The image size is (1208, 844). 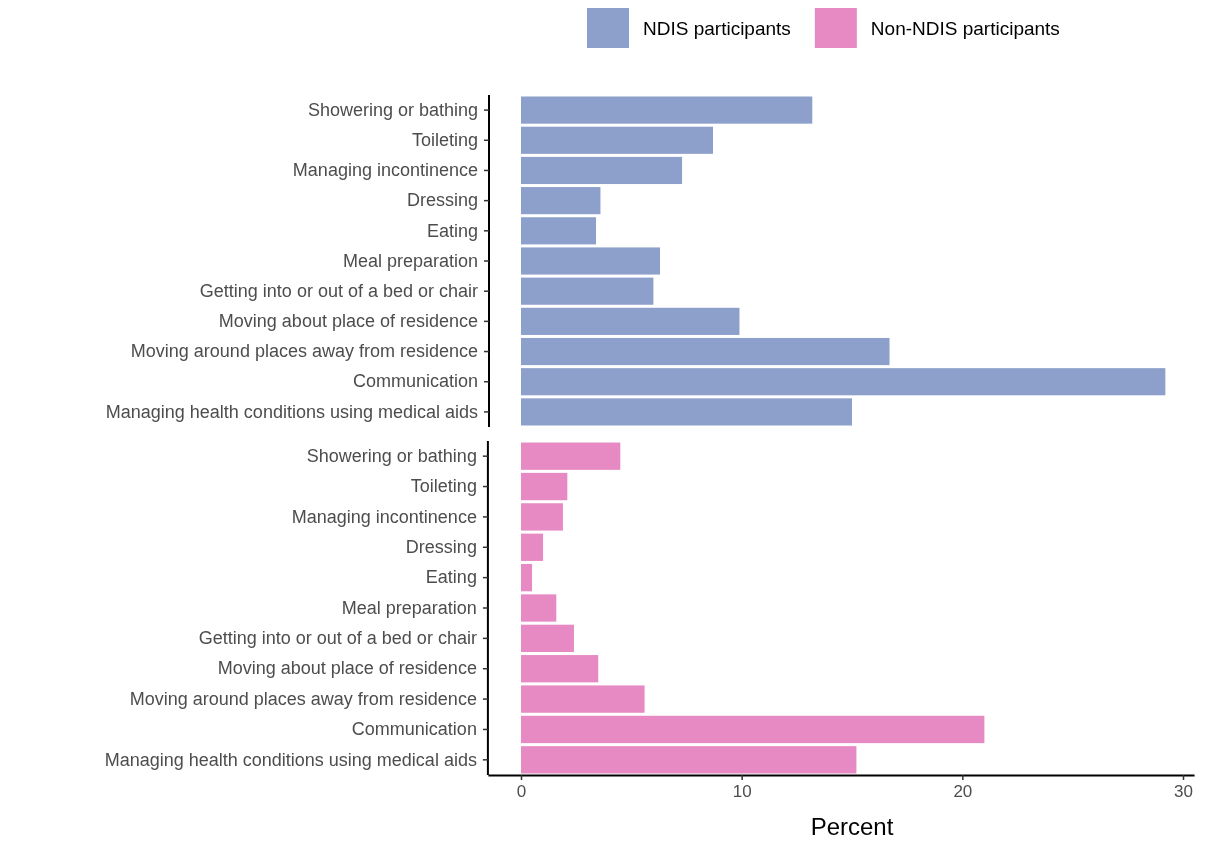 What do you see at coordinates (521, 792) in the screenshot?
I see `x-tick-label: 0` at bounding box center [521, 792].